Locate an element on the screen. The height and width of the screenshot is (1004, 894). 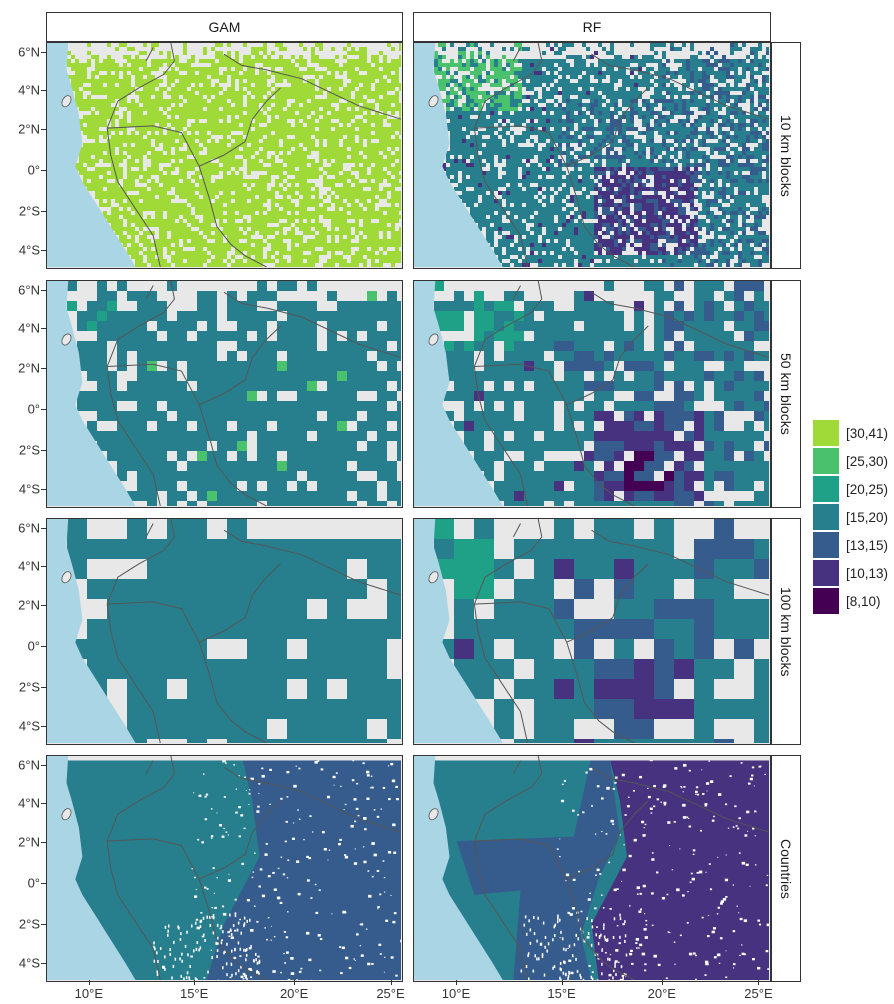
column-label-gam: GAM is located at coordinates (224, 27).